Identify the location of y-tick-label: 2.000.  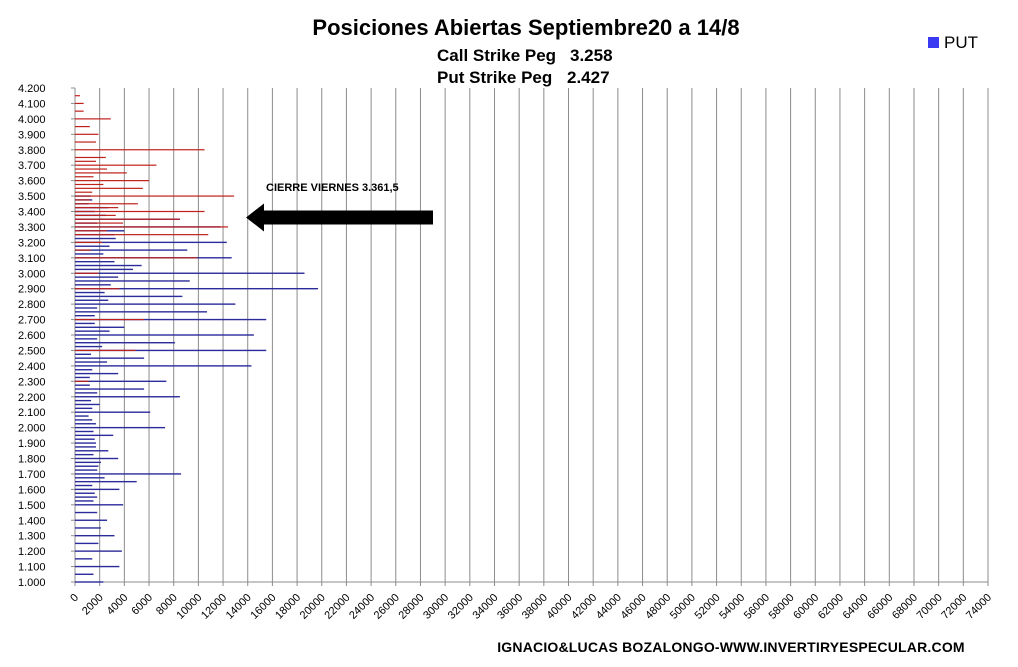
(32, 429).